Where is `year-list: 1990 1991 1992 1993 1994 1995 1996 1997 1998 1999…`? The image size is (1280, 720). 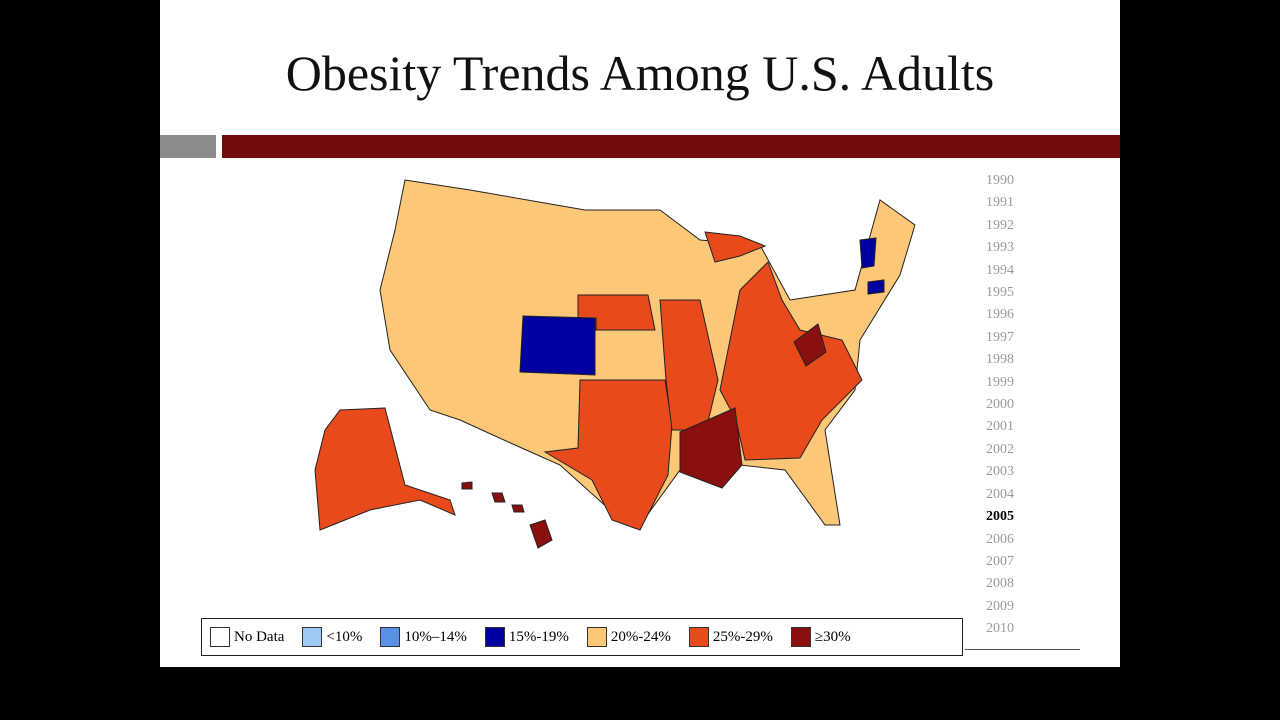
year-list: 1990 1991 1992 1993 1994 1995 1996 1997 1998 1999… is located at coordinates (1000, 405).